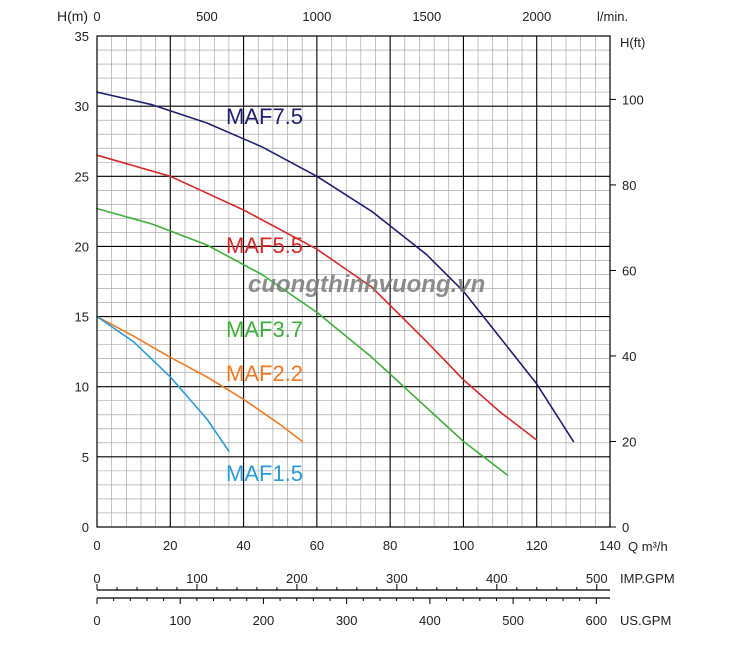  What do you see at coordinates (397, 578) in the screenshot?
I see `imp-gpm-tick-label: 300` at bounding box center [397, 578].